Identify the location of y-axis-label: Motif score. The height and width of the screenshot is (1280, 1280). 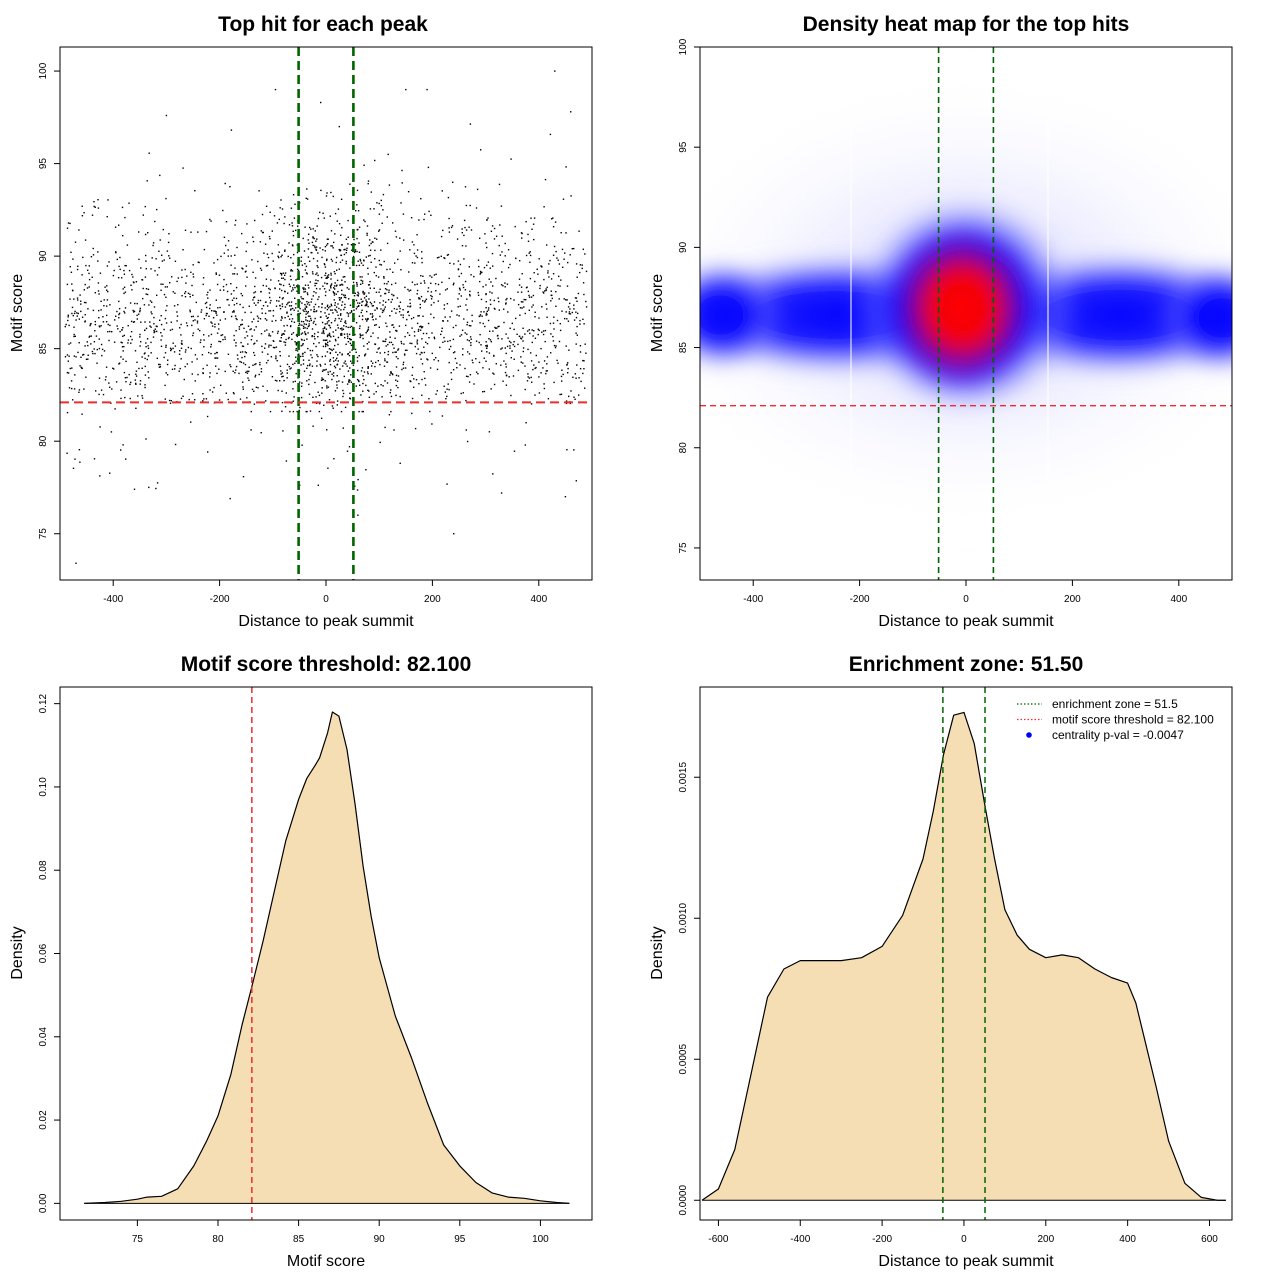
(657, 313).